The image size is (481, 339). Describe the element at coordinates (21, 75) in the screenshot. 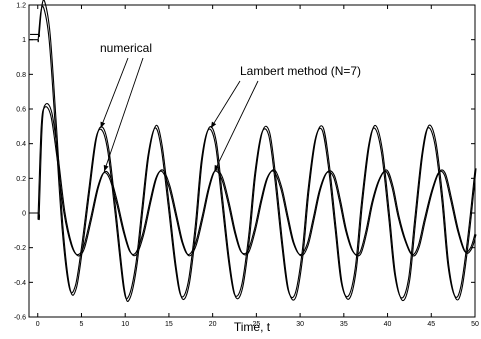

I see `y-tick-label: 0.8` at that location.